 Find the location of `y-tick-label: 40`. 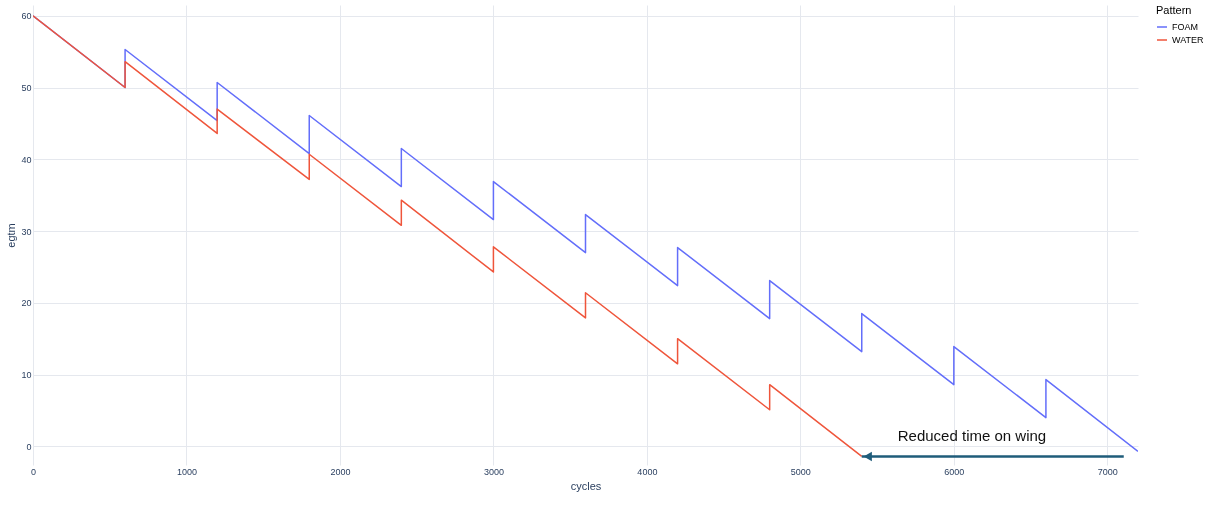

y-tick-label: 40 is located at coordinates (26, 159).